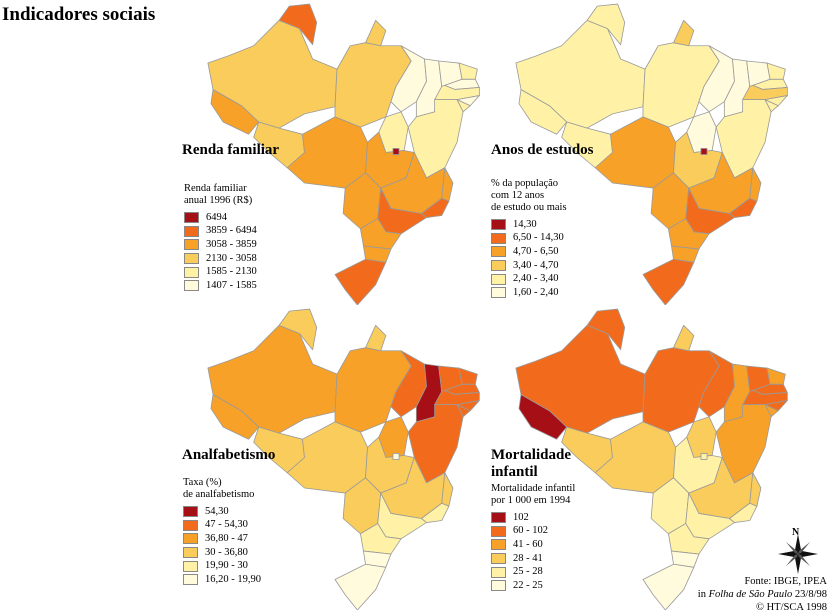 The image size is (833, 615). Describe the element at coordinates (536, 265) in the screenshot. I see `legend-label: 3,40 - 4,70` at that location.